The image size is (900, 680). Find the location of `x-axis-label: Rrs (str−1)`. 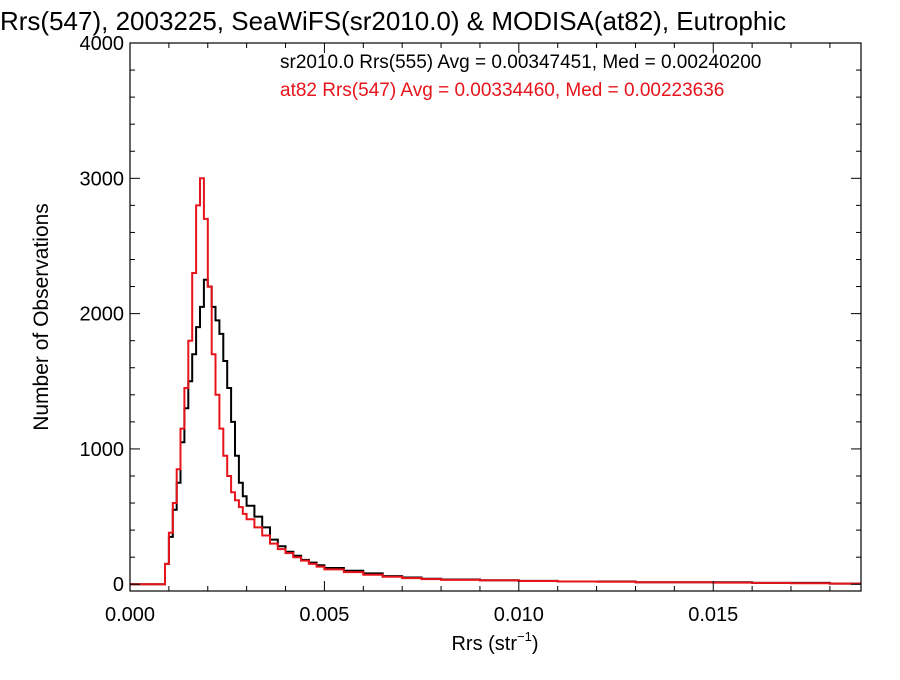

x-axis-label: Rrs (str−1) is located at coordinates (494, 642).